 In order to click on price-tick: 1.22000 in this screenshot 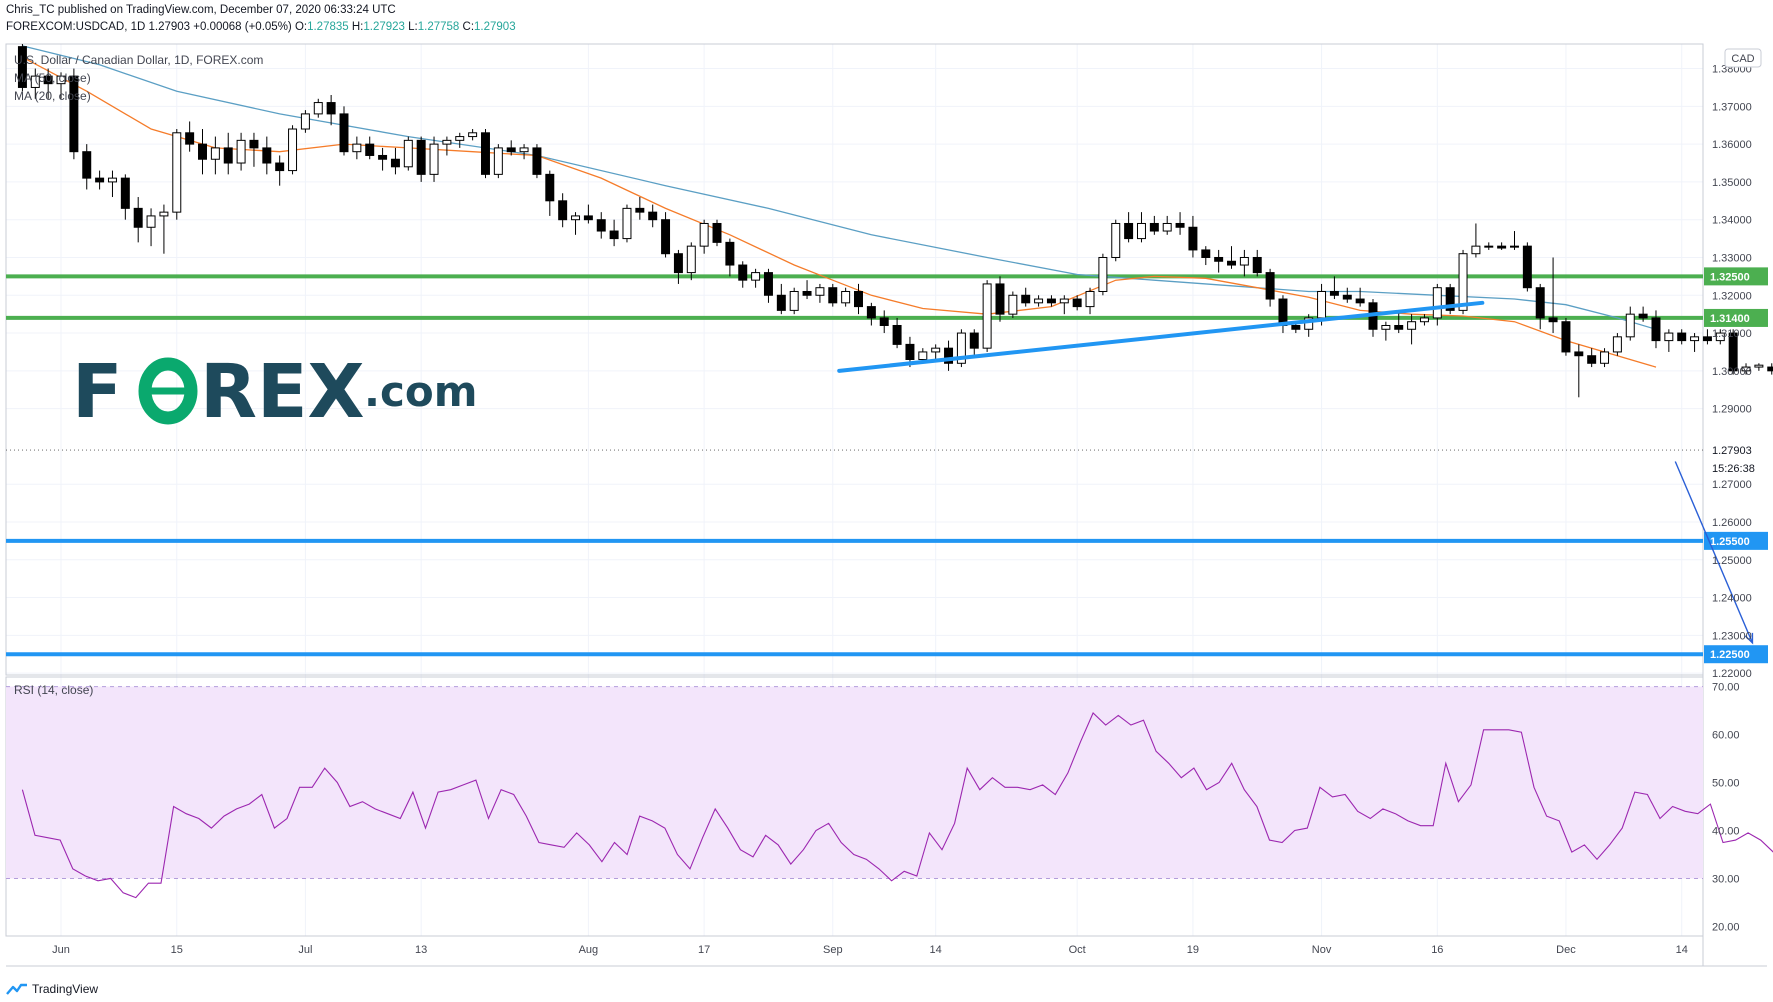, I will do `click(1732, 674)`.